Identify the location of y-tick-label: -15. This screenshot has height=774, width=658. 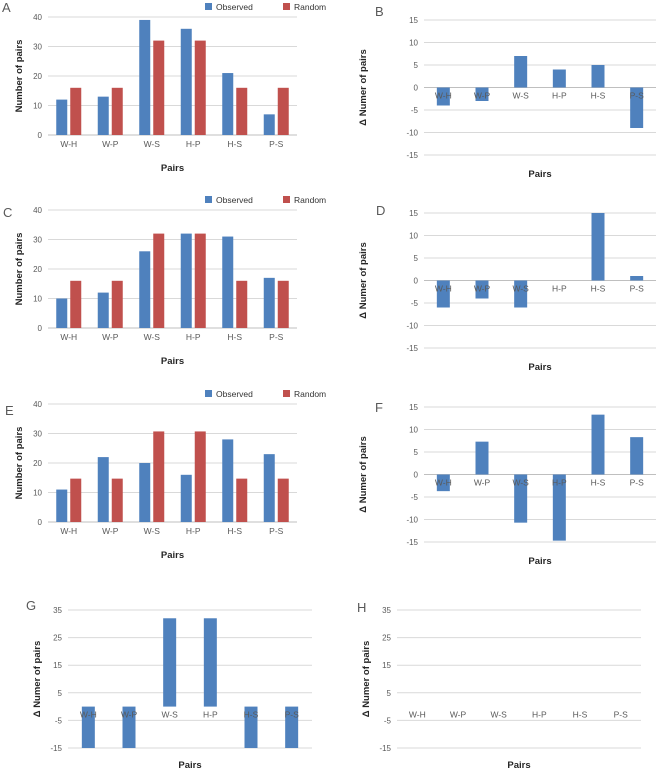
(56, 748).